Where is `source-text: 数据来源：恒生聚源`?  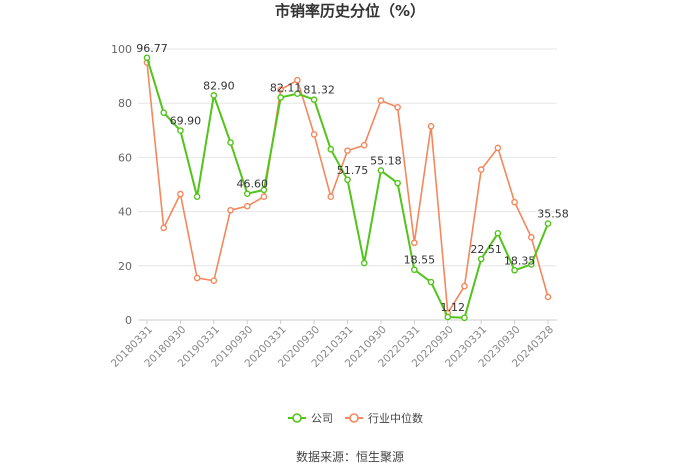 source-text: 数据来源：恒生聚源 is located at coordinates (350, 456).